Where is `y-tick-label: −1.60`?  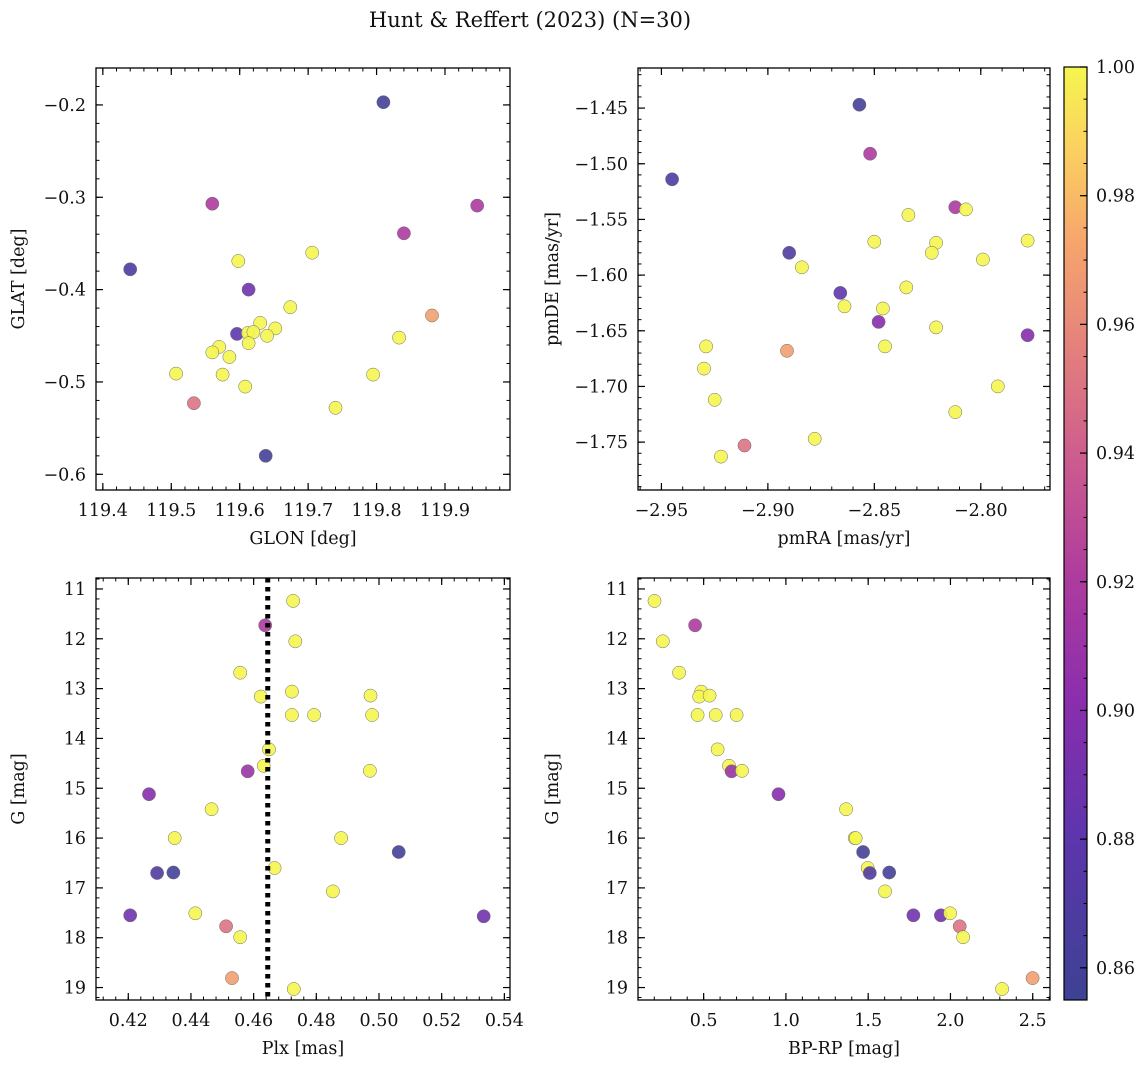 y-tick-label: −1.60 is located at coordinates (601, 276).